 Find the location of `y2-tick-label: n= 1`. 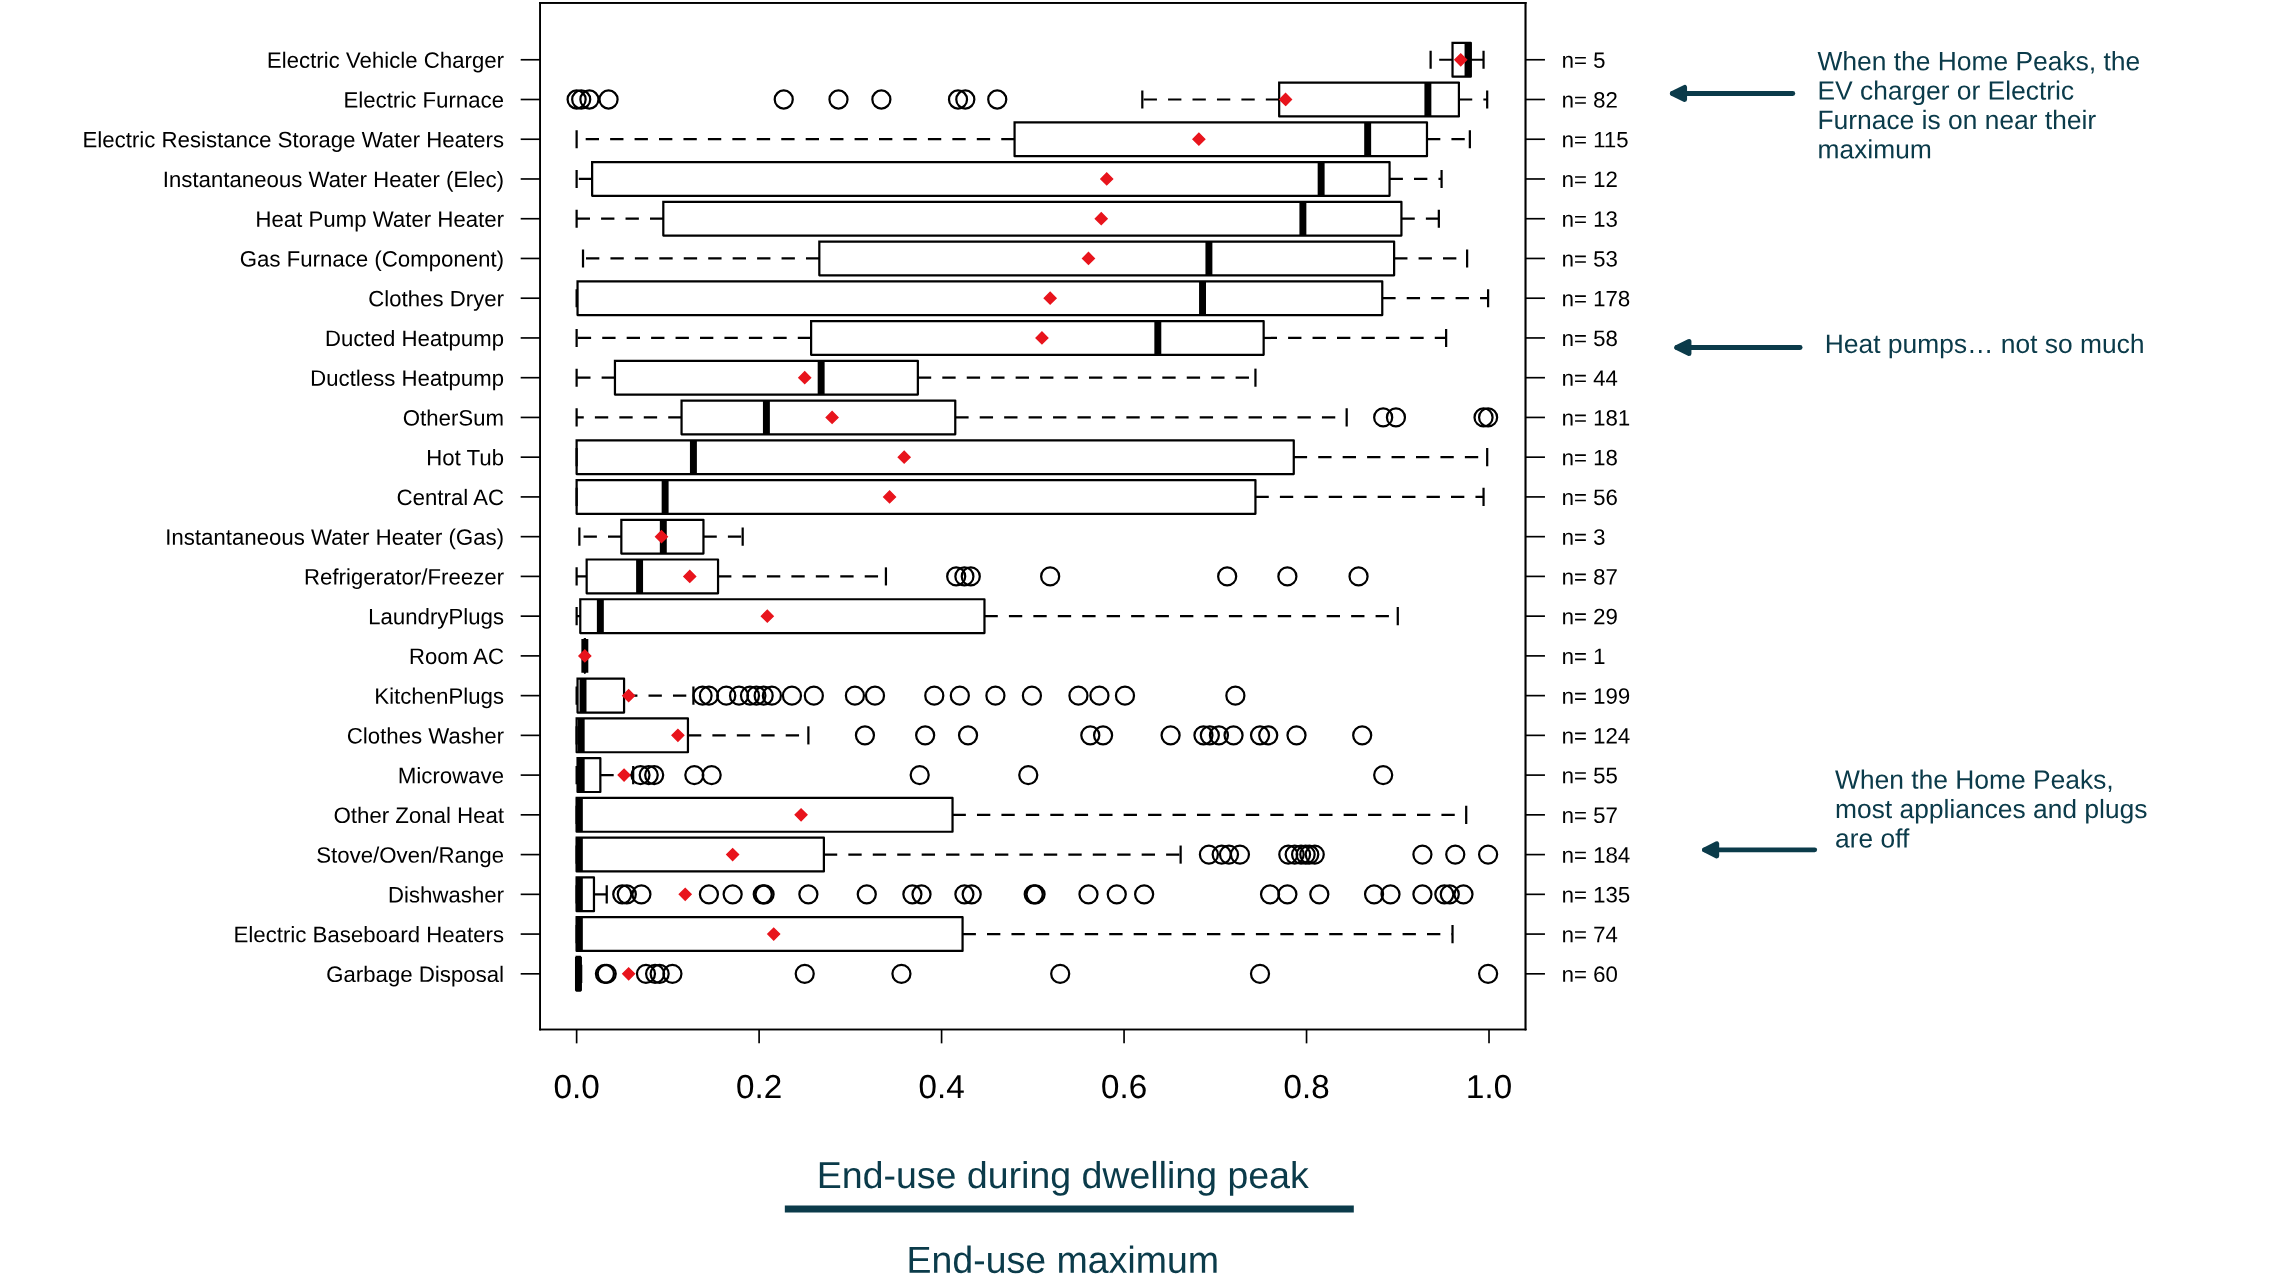

y2-tick-label: n= 1 is located at coordinates (1584, 656).